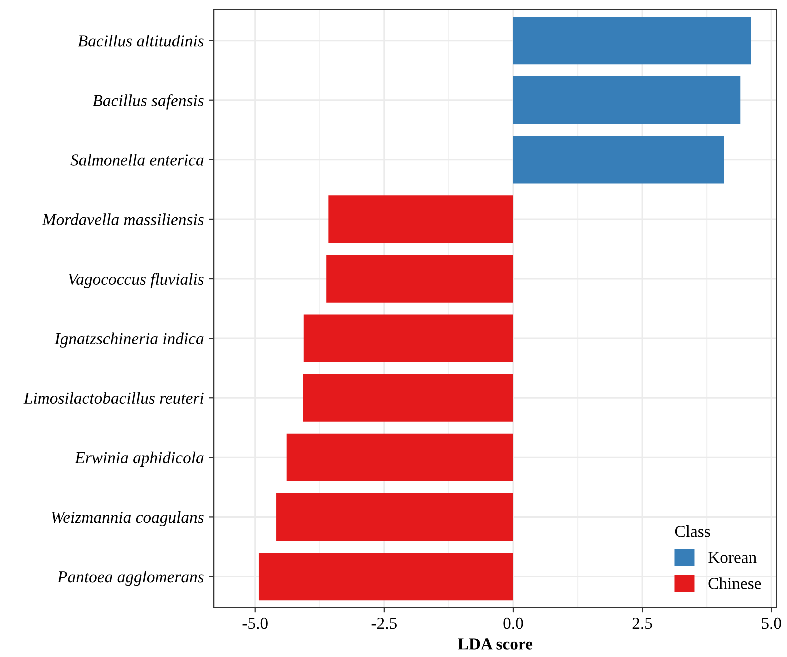 The image size is (787, 657). What do you see at coordinates (514, 624) in the screenshot?
I see `x-tick-label: 0.0` at bounding box center [514, 624].